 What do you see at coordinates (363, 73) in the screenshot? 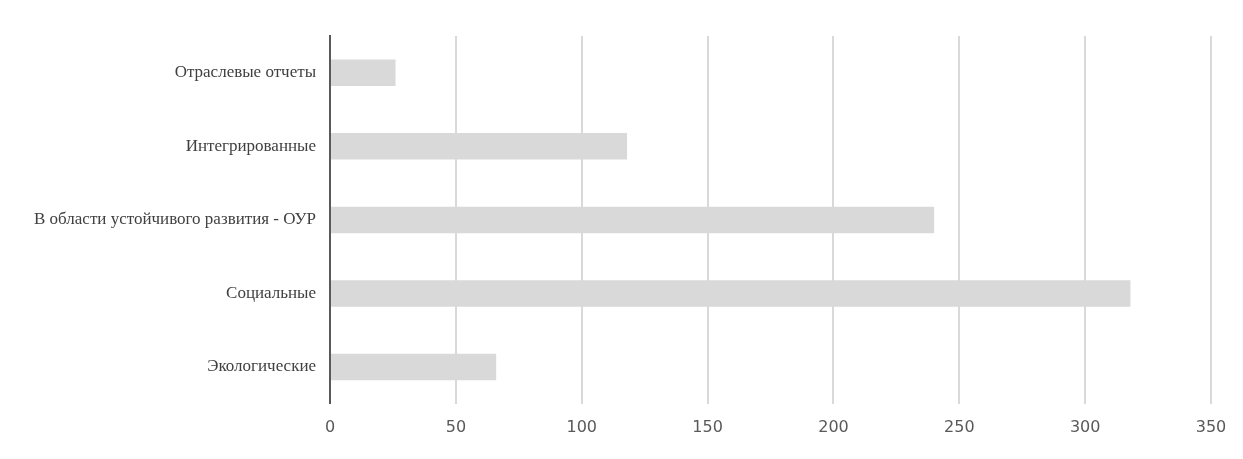
I see `bar` at bounding box center [363, 73].